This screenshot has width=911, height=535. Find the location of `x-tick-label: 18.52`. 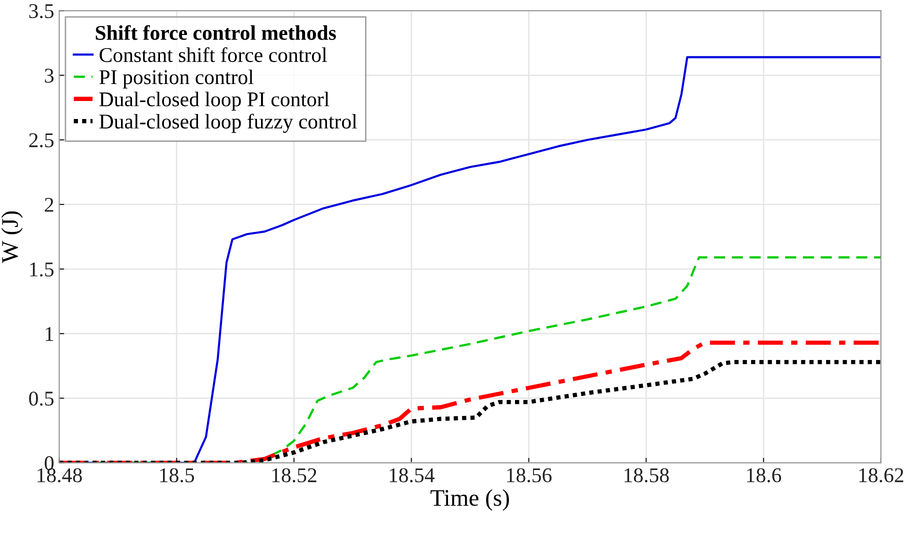

x-tick-label: 18.52 is located at coordinates (294, 475).